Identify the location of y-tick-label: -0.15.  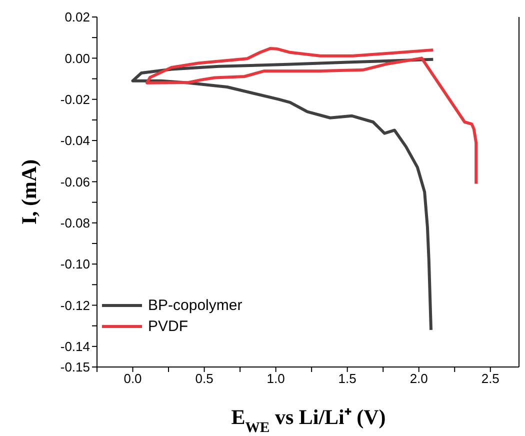
(75, 367).